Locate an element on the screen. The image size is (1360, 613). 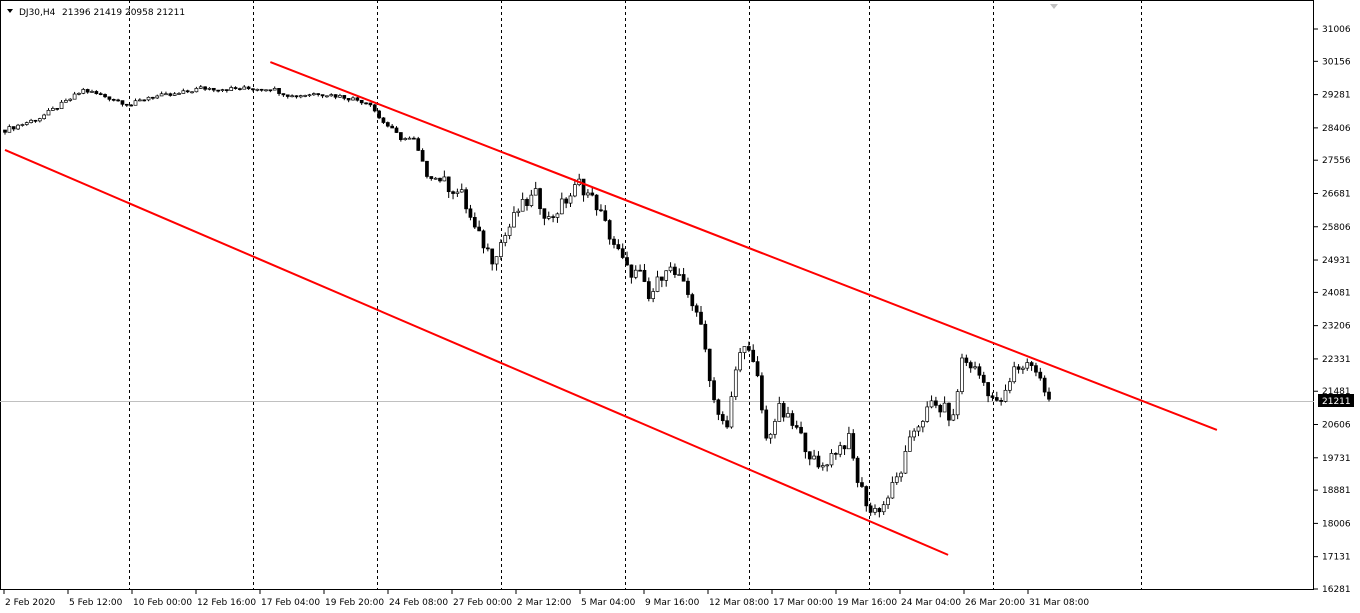
y-tick-label: 30156 is located at coordinates (1336, 62).